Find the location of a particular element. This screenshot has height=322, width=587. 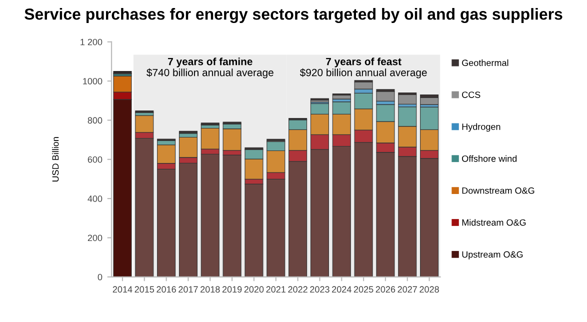

y-tick-label: 1000 is located at coordinates (92, 81).